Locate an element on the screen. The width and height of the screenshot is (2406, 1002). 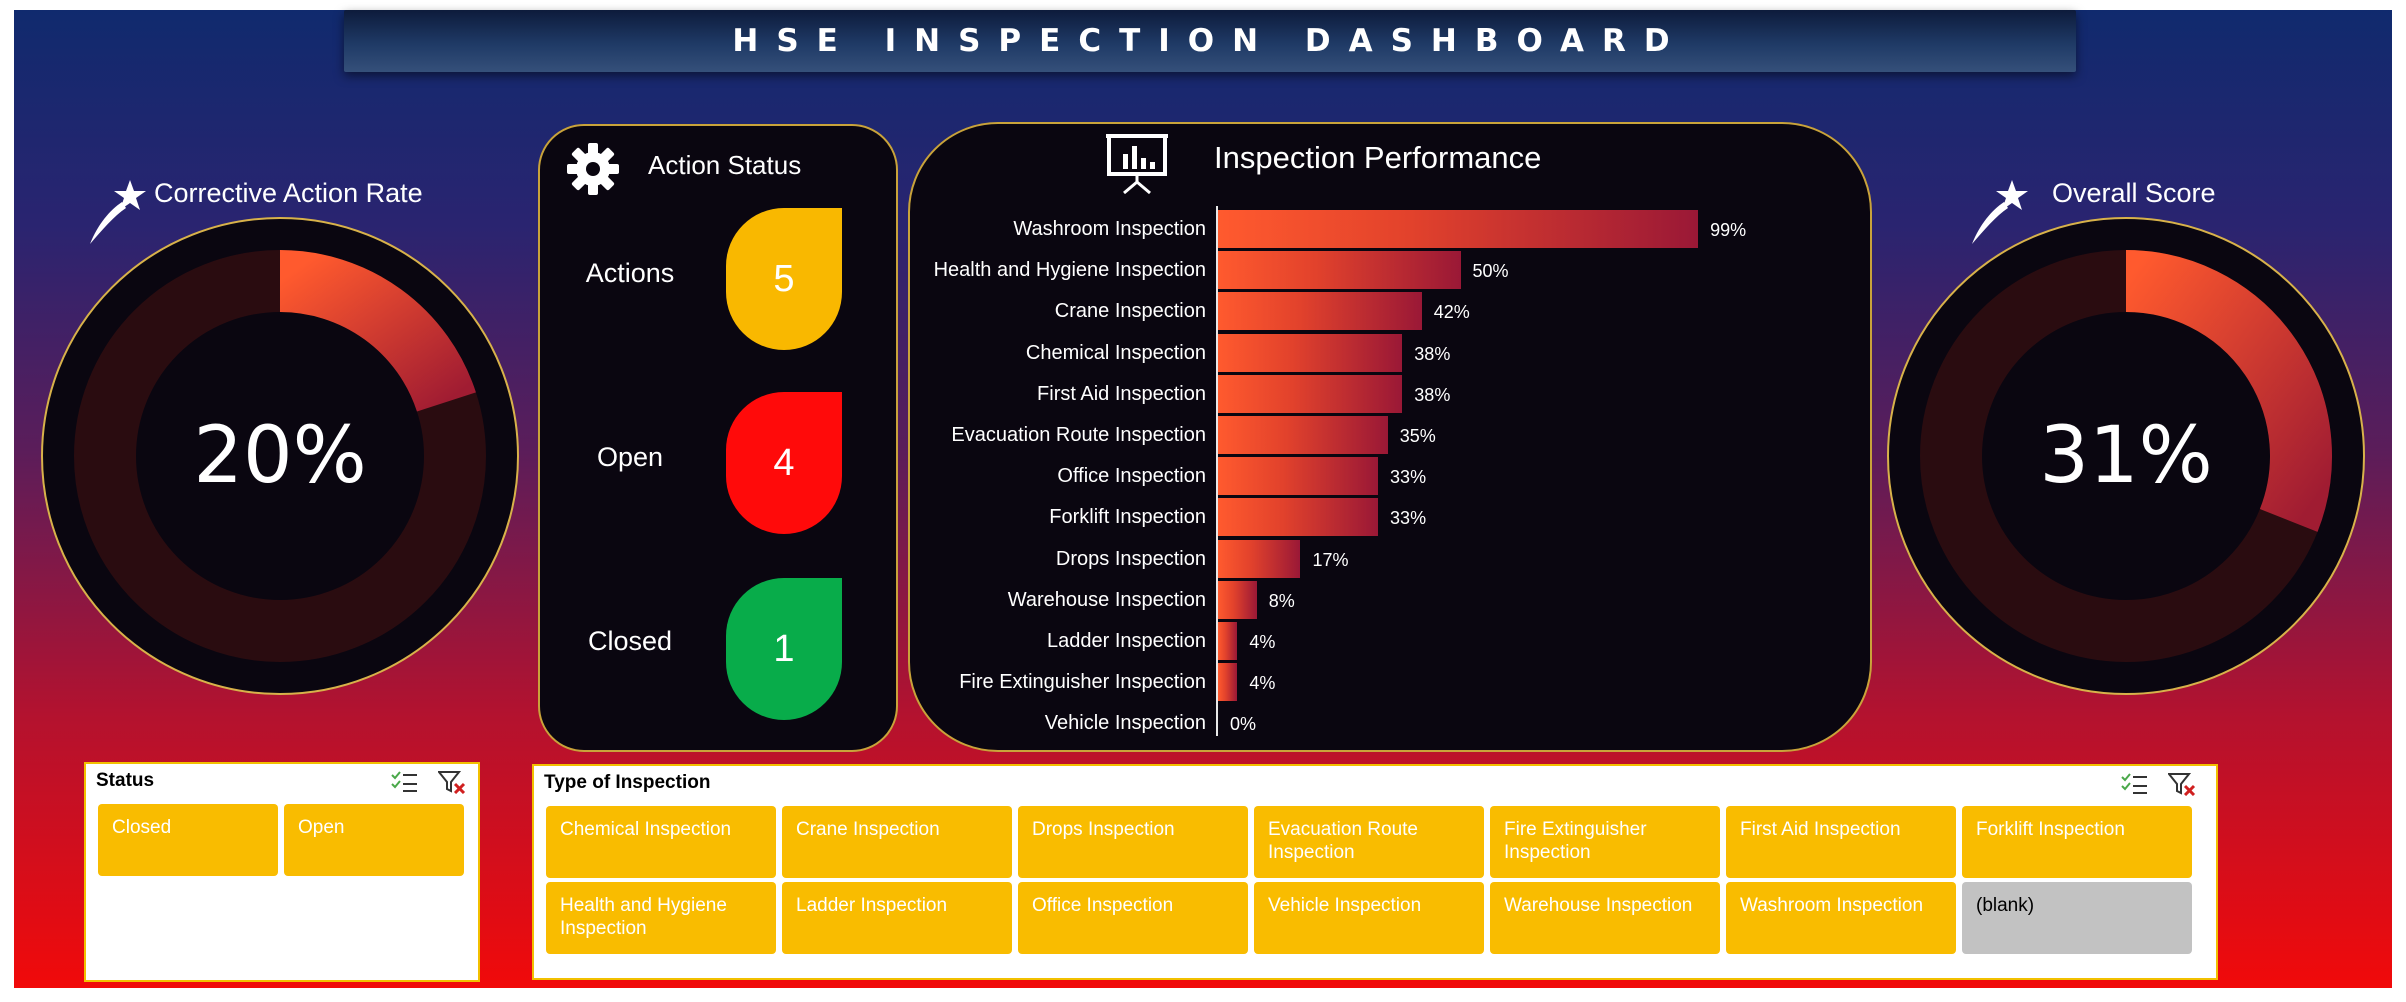
bar-category-label: Forklift Inspection is located at coordinates (1127, 517).